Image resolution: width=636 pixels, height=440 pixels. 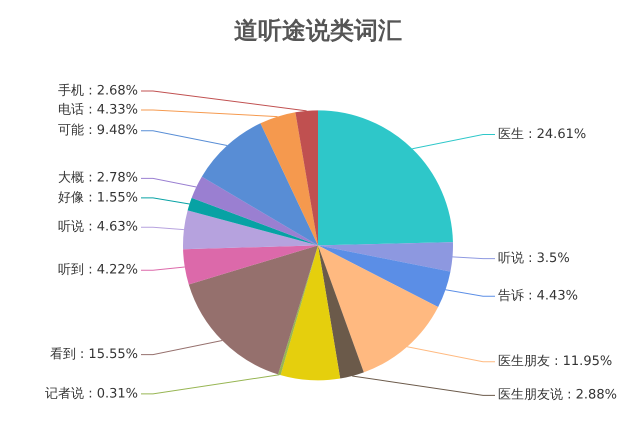 What do you see at coordinates (113, 394) in the screenshot?
I see `data-label: : 0.31%` at bounding box center [113, 394].